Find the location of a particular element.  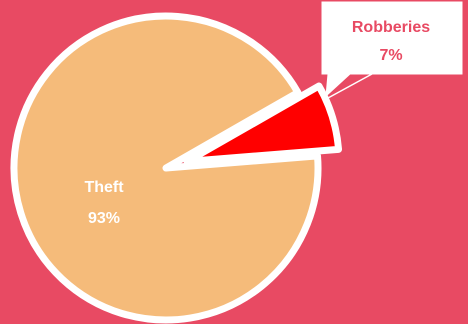

callout-box-robberies is located at coordinates (392, 49).